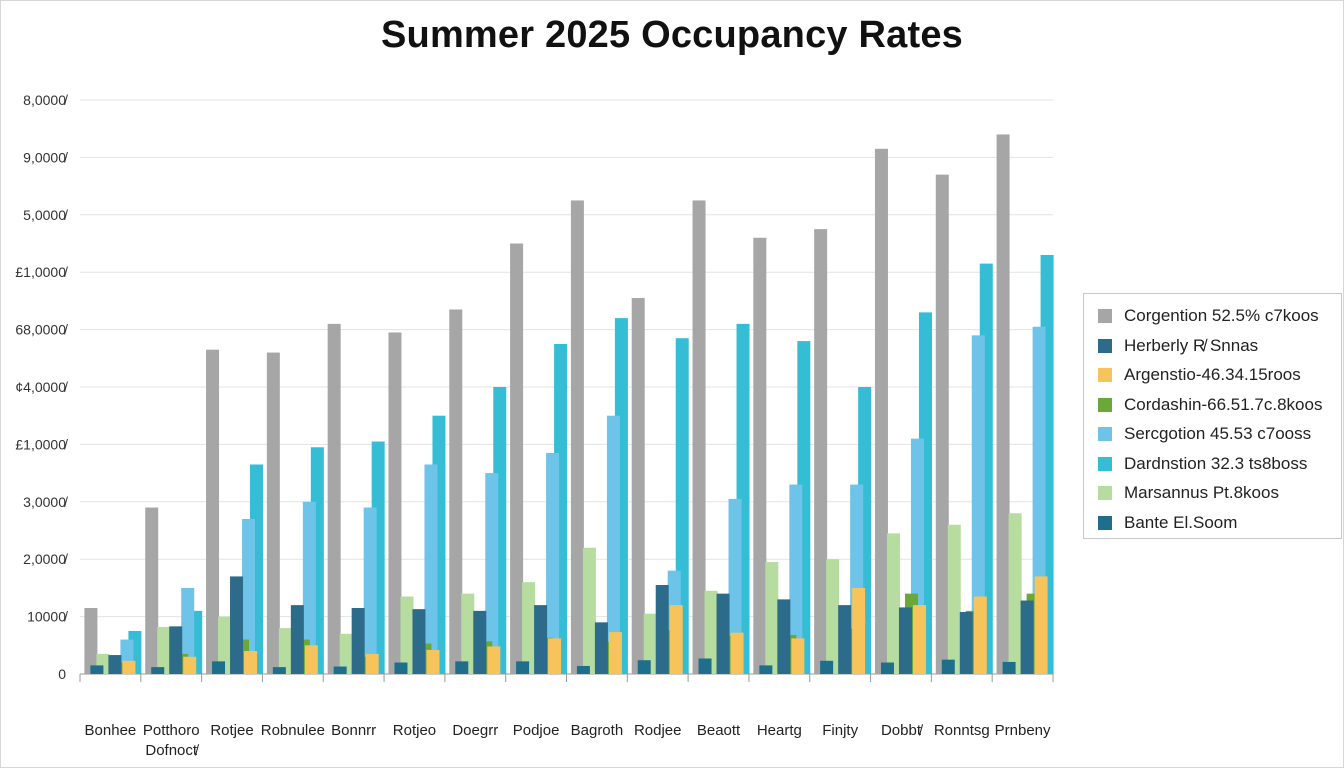  What do you see at coordinates (45, 100) in the screenshot?
I see `y-tick-label: 8,0000̸` at bounding box center [45, 100].